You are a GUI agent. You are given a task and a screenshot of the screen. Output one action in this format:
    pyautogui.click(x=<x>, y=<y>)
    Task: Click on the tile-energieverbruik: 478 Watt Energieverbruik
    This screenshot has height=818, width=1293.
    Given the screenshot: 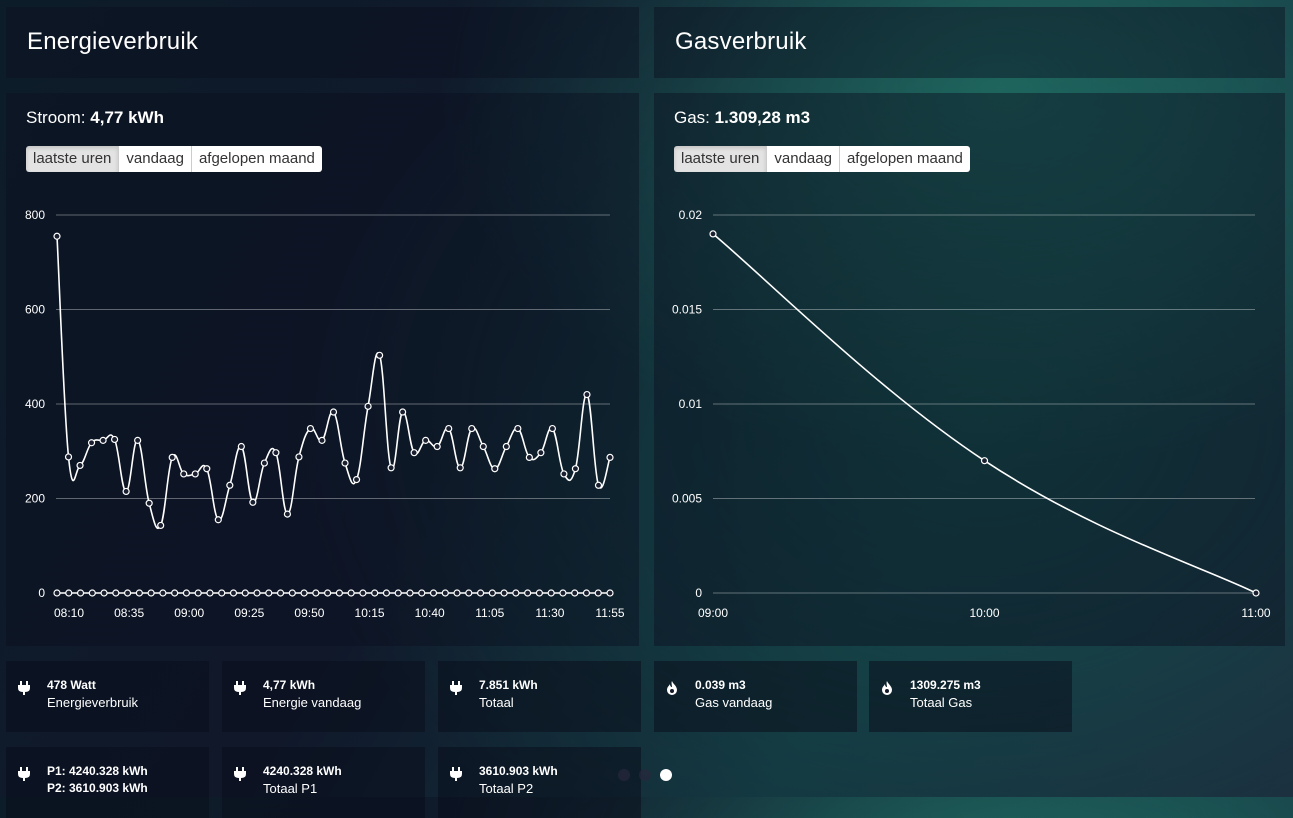 What is the action you would take?
    pyautogui.click(x=107, y=696)
    